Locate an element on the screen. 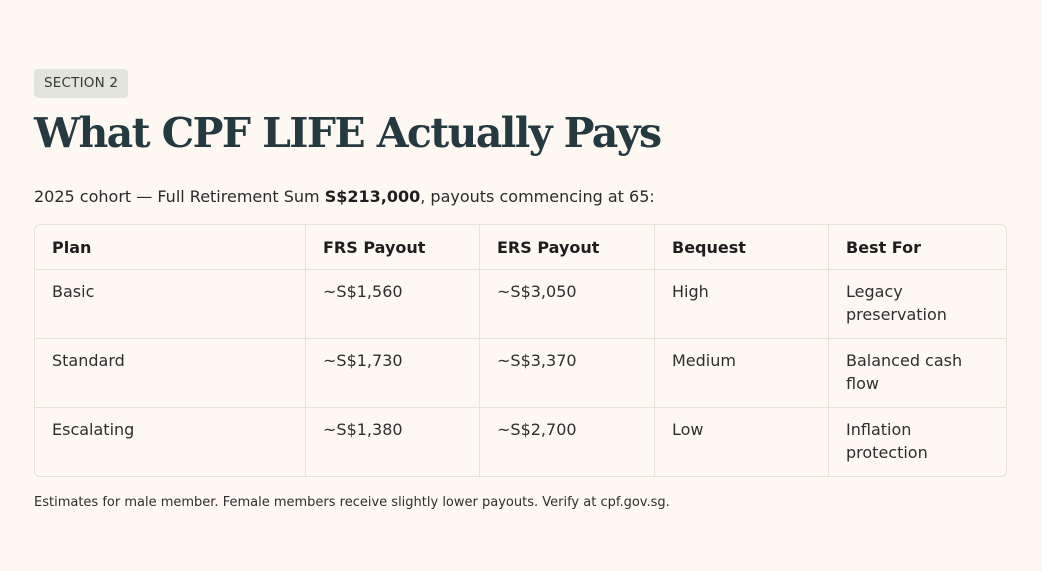 The image size is (1042, 571). cell-bequest: High is located at coordinates (742, 304).